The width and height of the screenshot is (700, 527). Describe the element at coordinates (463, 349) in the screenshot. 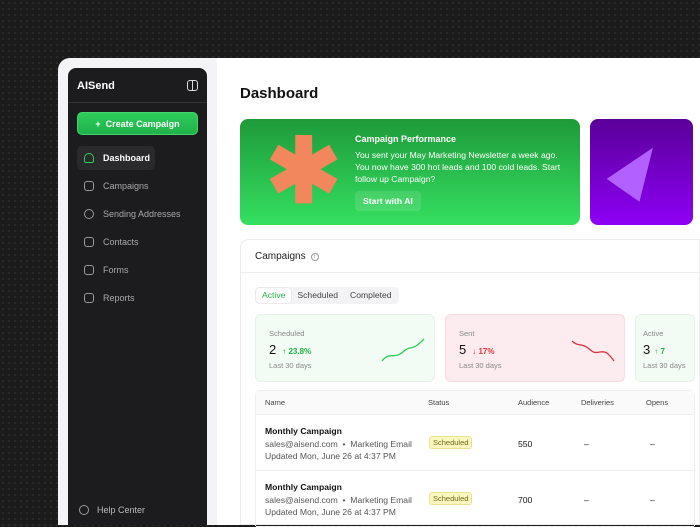

I see `stat-value: 5` at that location.